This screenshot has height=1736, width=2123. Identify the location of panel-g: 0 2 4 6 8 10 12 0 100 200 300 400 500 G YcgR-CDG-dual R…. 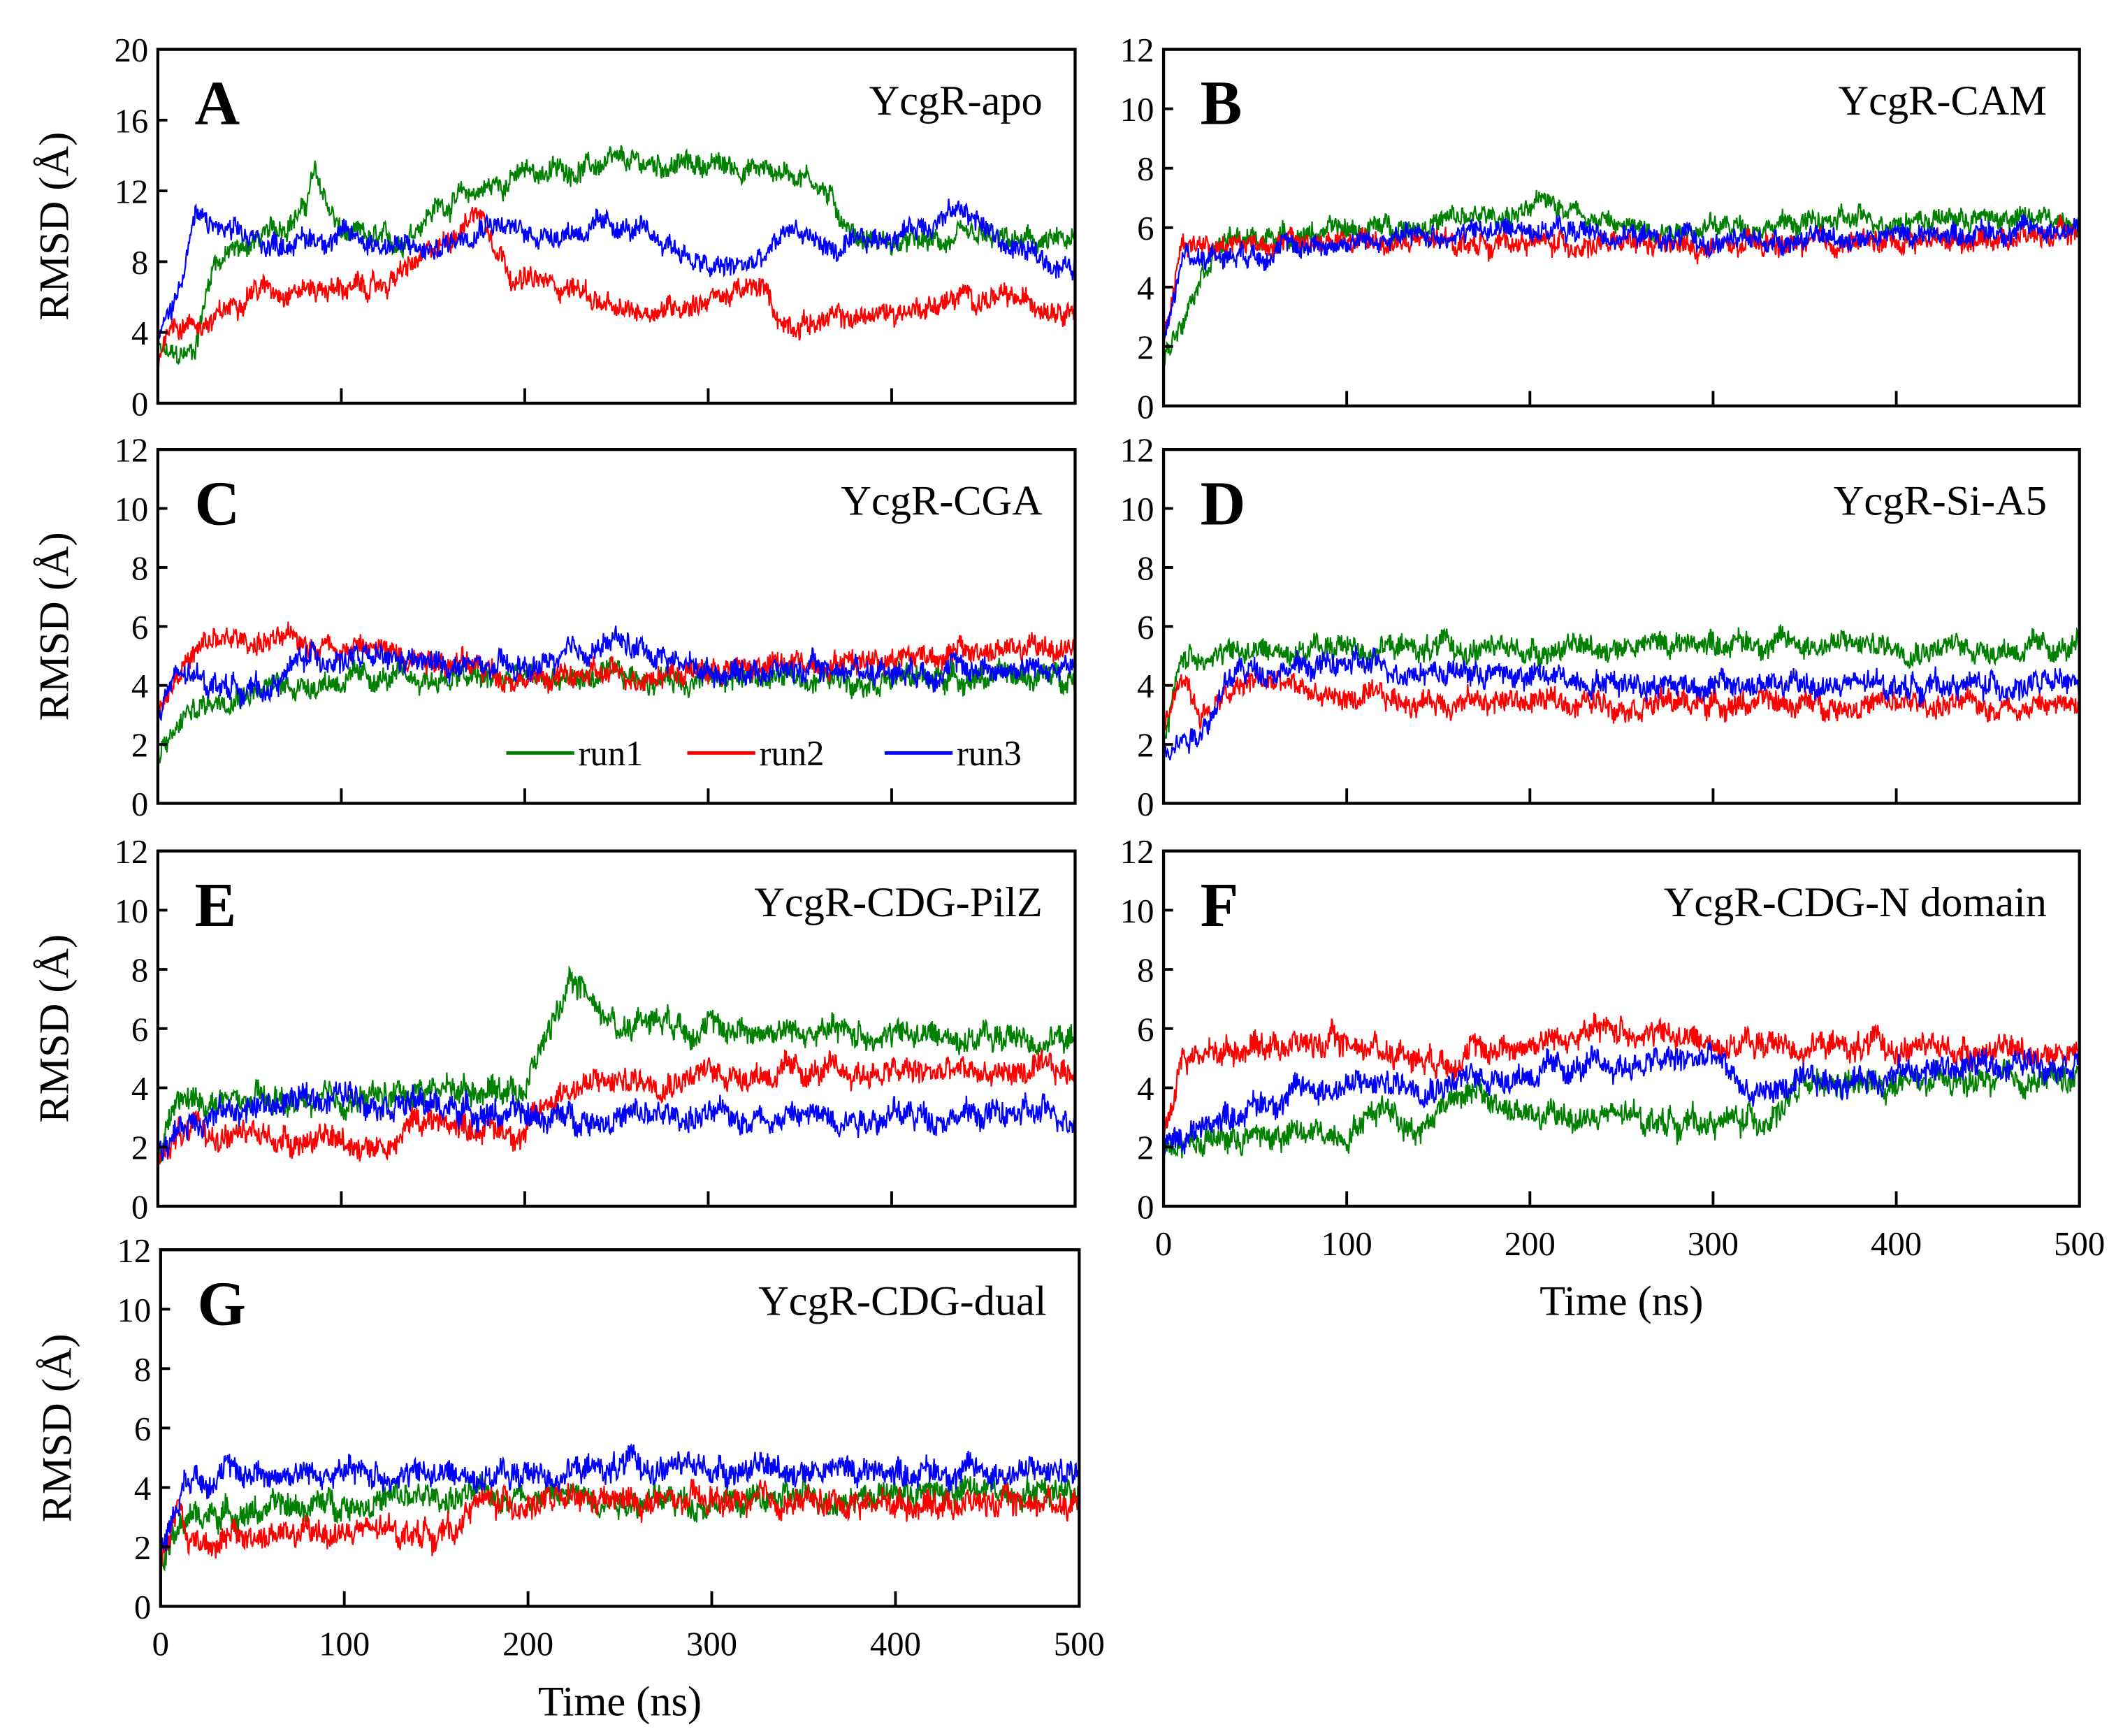
(569, 1478).